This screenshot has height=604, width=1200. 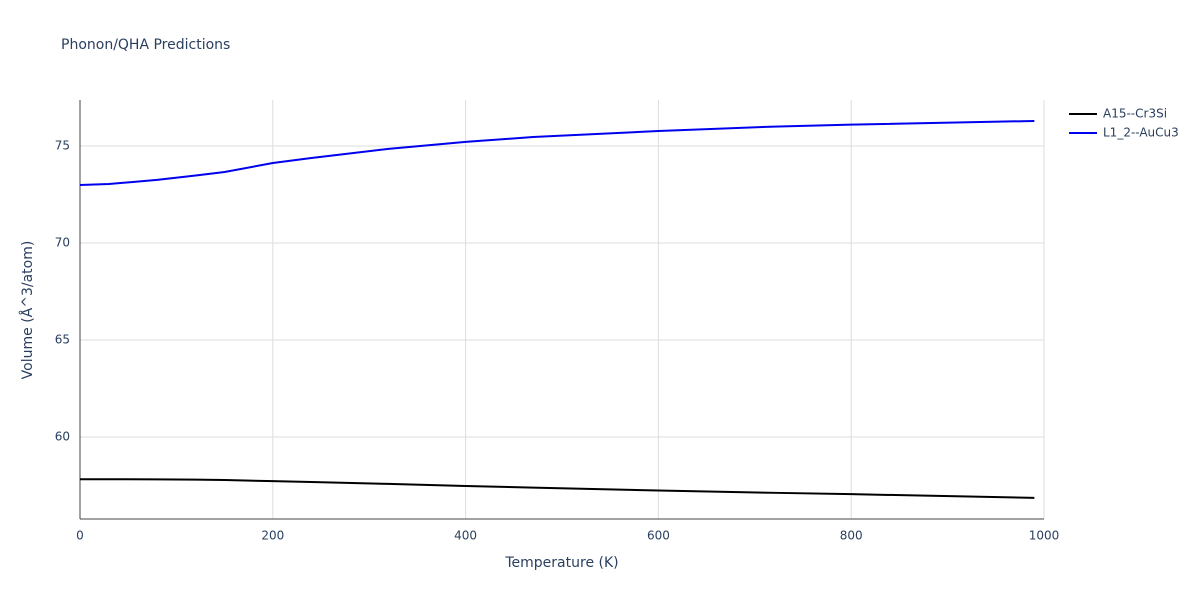 What do you see at coordinates (1044, 536) in the screenshot?
I see `x-tick-label: 1000` at bounding box center [1044, 536].